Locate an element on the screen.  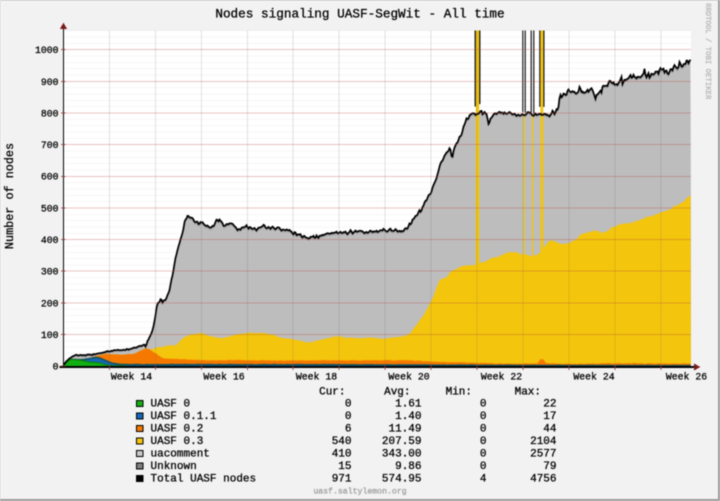
svg-text: Max: is located at coordinates (528, 393).